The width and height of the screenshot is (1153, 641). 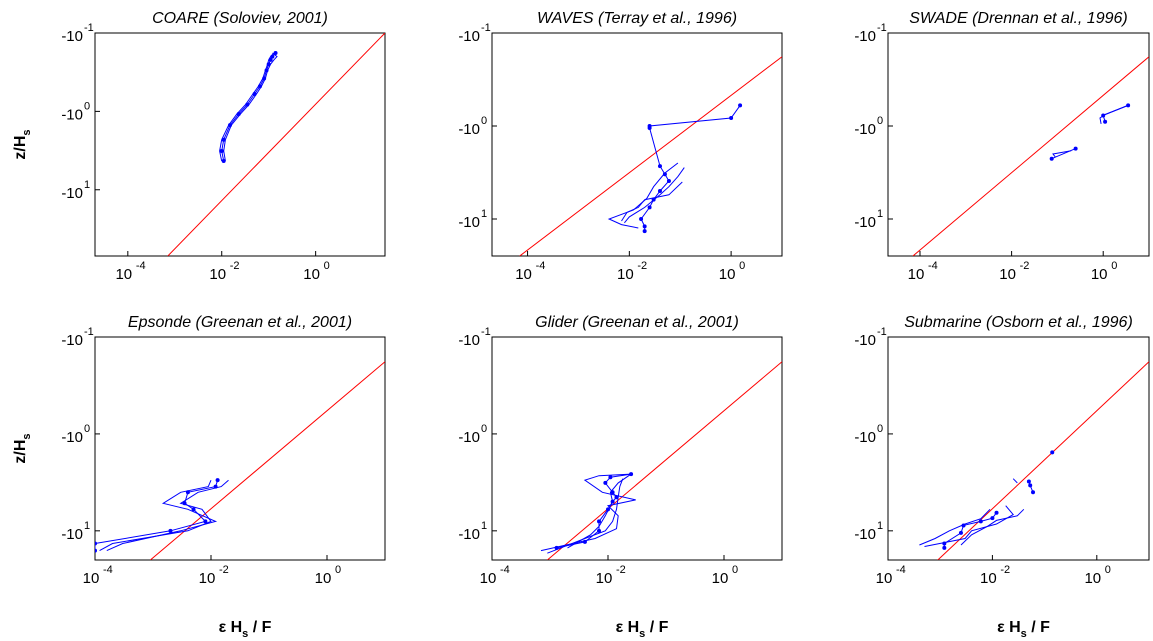 What do you see at coordinates (1018, 322) in the screenshot?
I see `panel-title: Submarine (Osborn et al., 1996)` at bounding box center [1018, 322].